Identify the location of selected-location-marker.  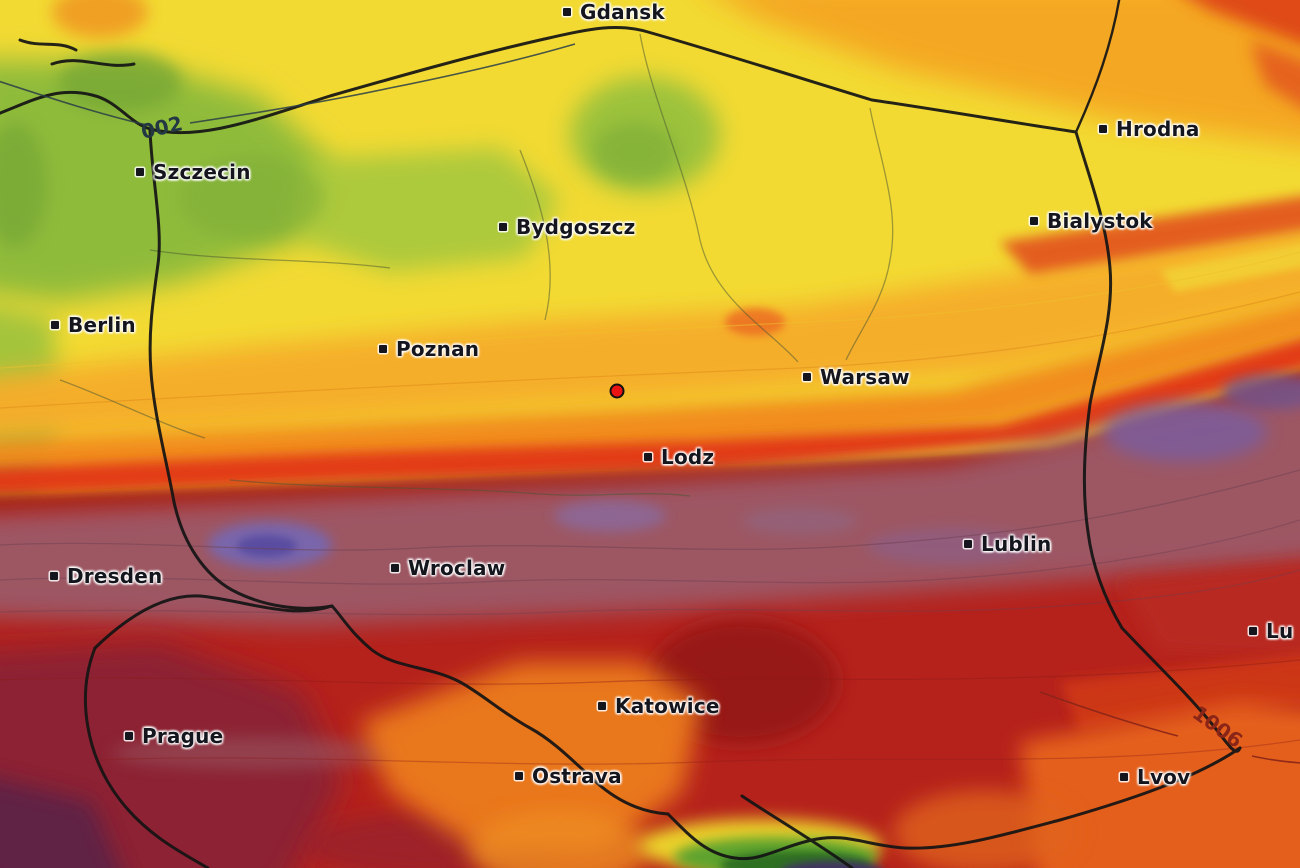
(617, 391).